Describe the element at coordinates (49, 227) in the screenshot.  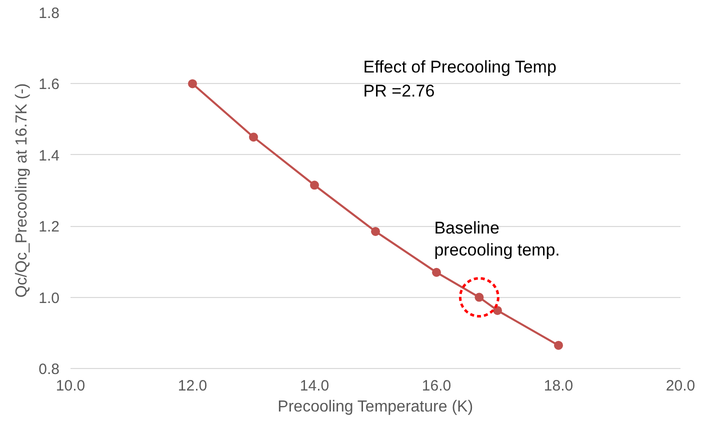
I see `y-tick-label: 1.2` at that location.